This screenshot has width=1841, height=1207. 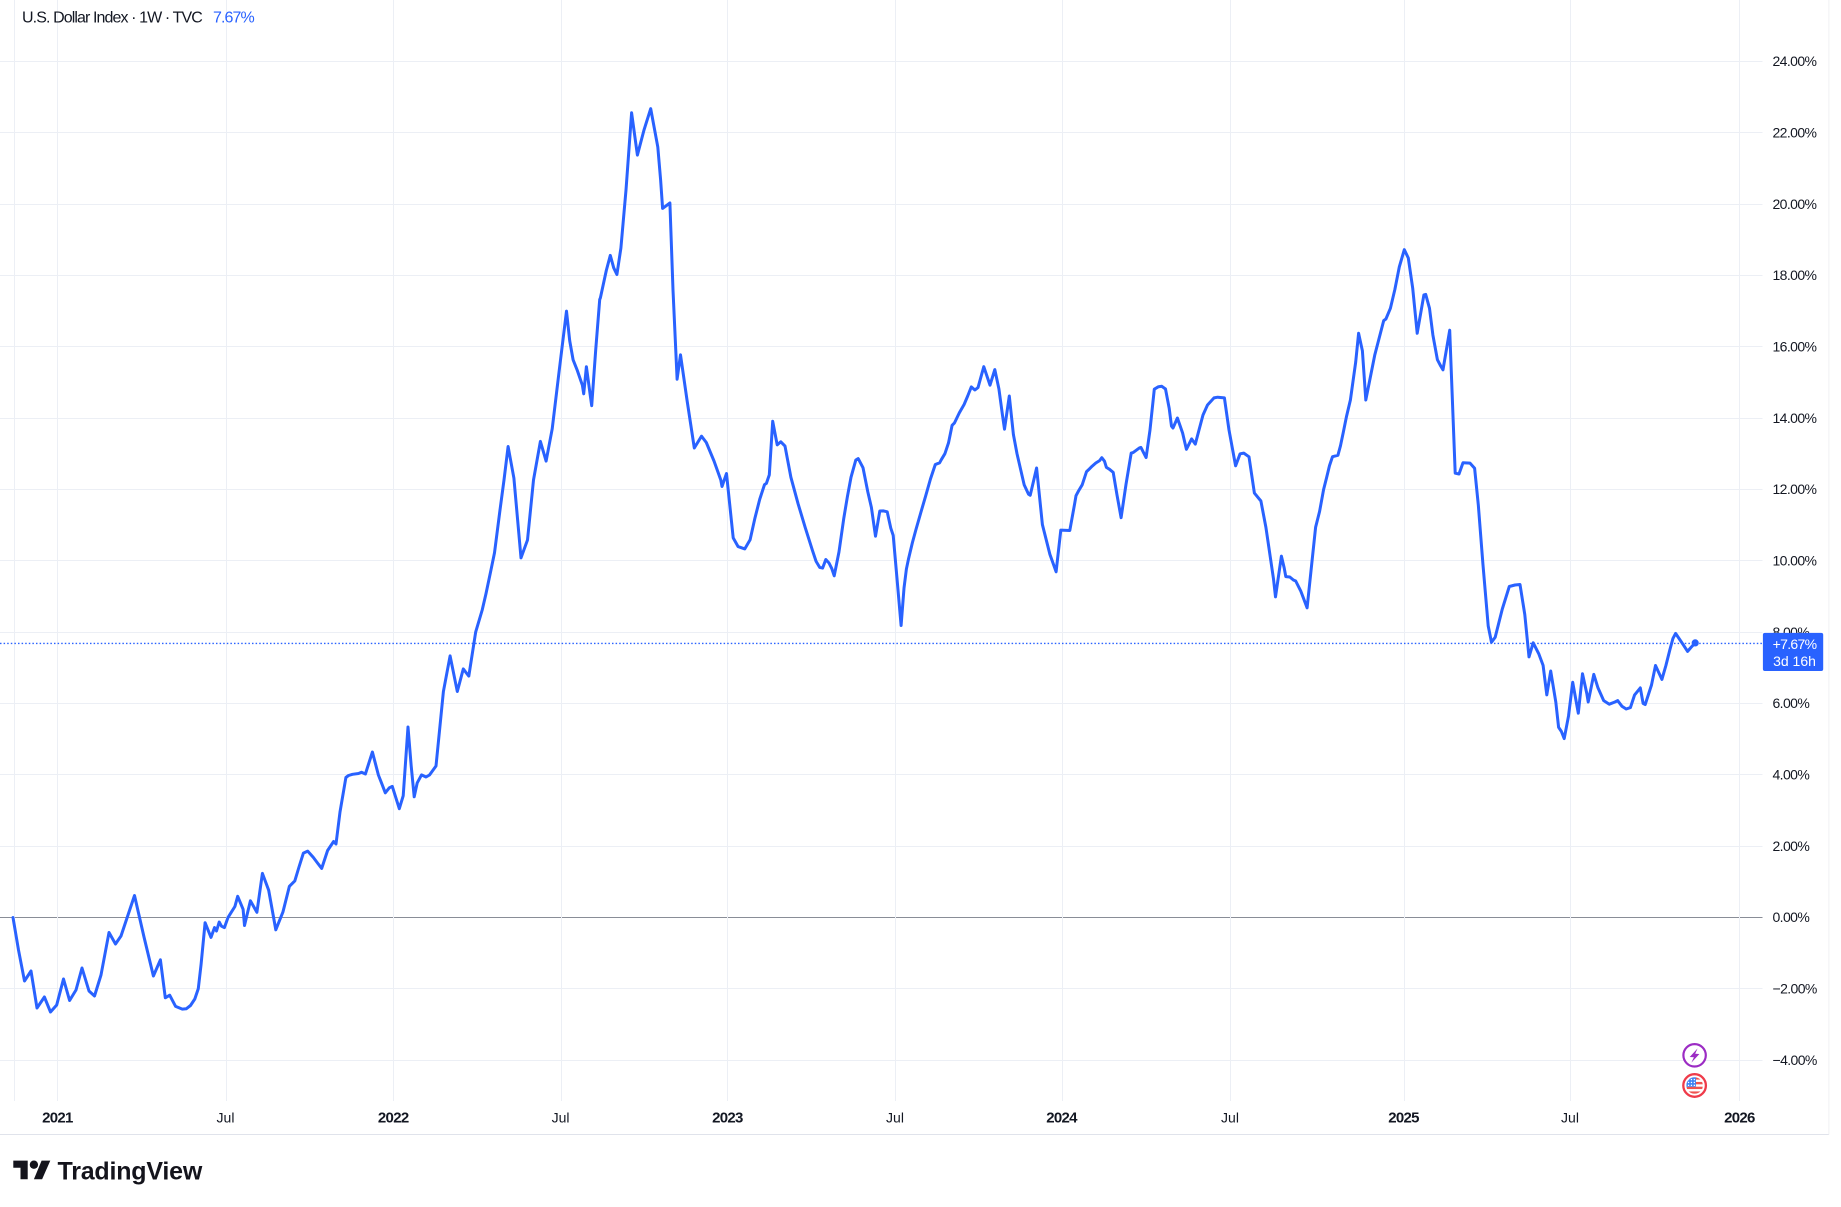 What do you see at coordinates (1739, 1118) in the screenshot?
I see `svg-text: 2026` at bounding box center [1739, 1118].